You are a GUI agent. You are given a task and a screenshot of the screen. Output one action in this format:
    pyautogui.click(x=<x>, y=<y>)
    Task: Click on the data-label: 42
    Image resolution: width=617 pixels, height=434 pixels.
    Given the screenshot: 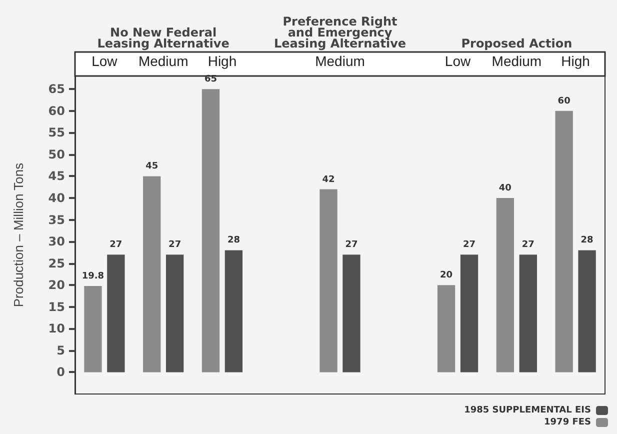 What is the action you would take?
    pyautogui.click(x=328, y=179)
    